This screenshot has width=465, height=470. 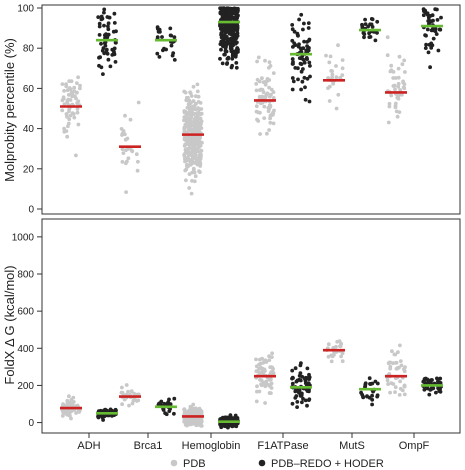 What do you see at coordinates (25, 9) in the screenshot?
I see `top-y-tick-label: 100` at bounding box center [25, 9].